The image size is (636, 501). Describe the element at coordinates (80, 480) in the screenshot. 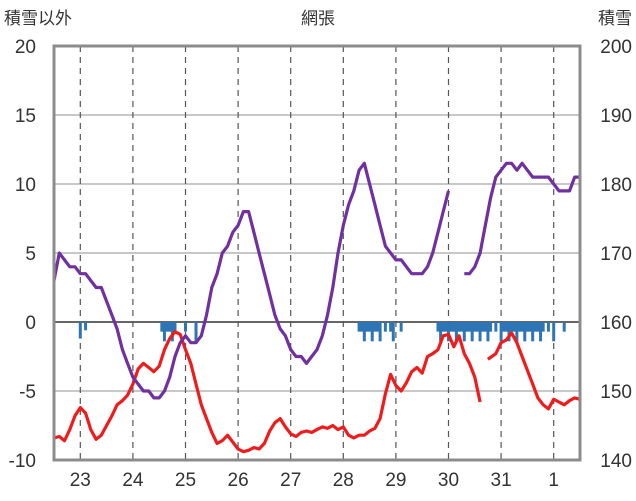

I see `x-tick-label: 23` at that location.